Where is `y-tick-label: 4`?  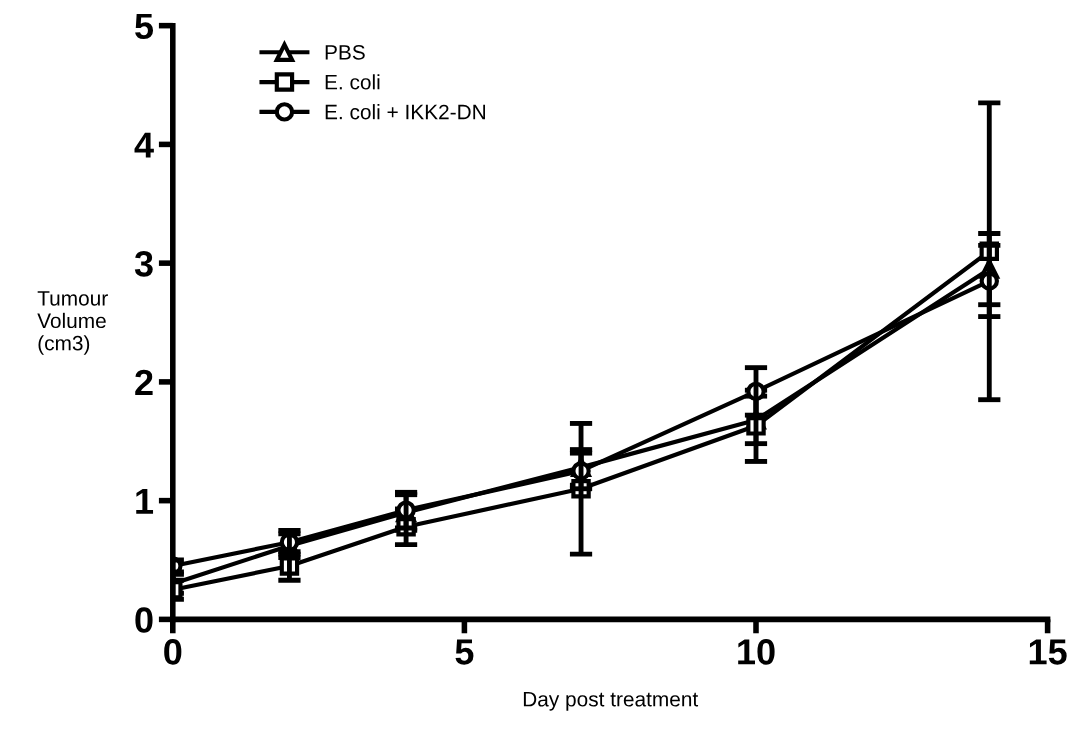 y-tick-label: 4 is located at coordinates (144, 145).